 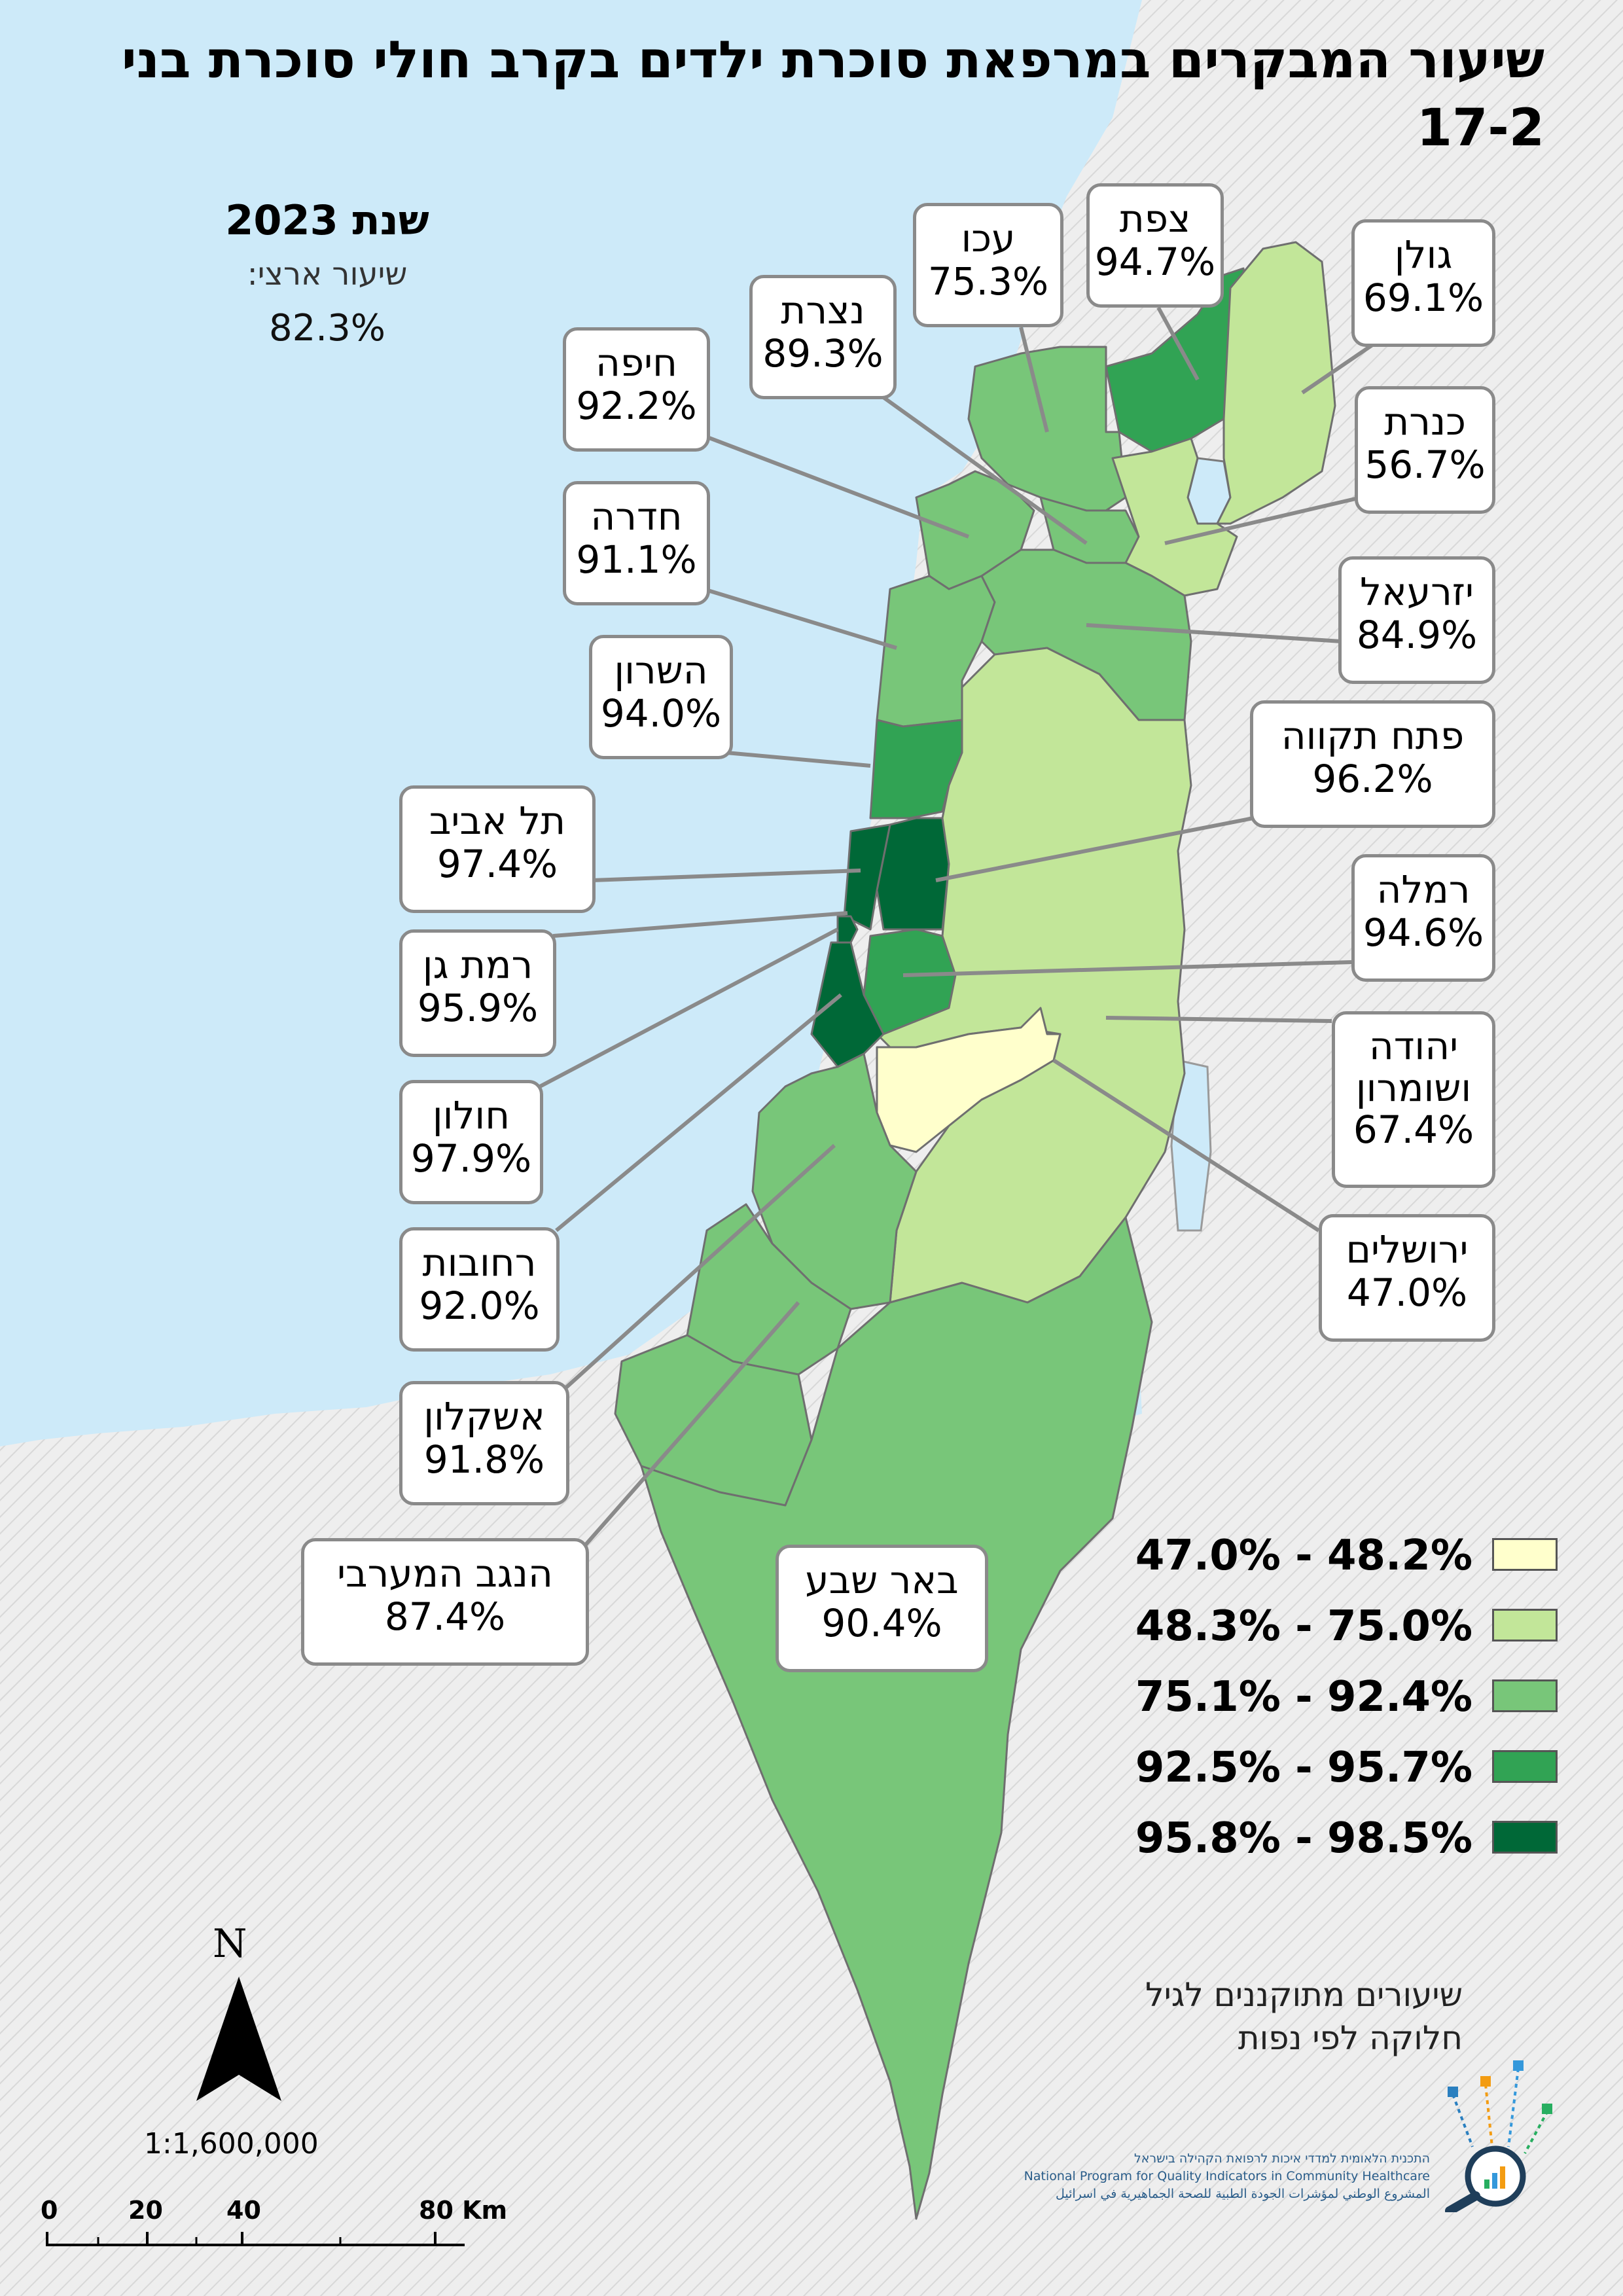 I want to click on region-name: פתח תקווה, so click(x=1373, y=735).